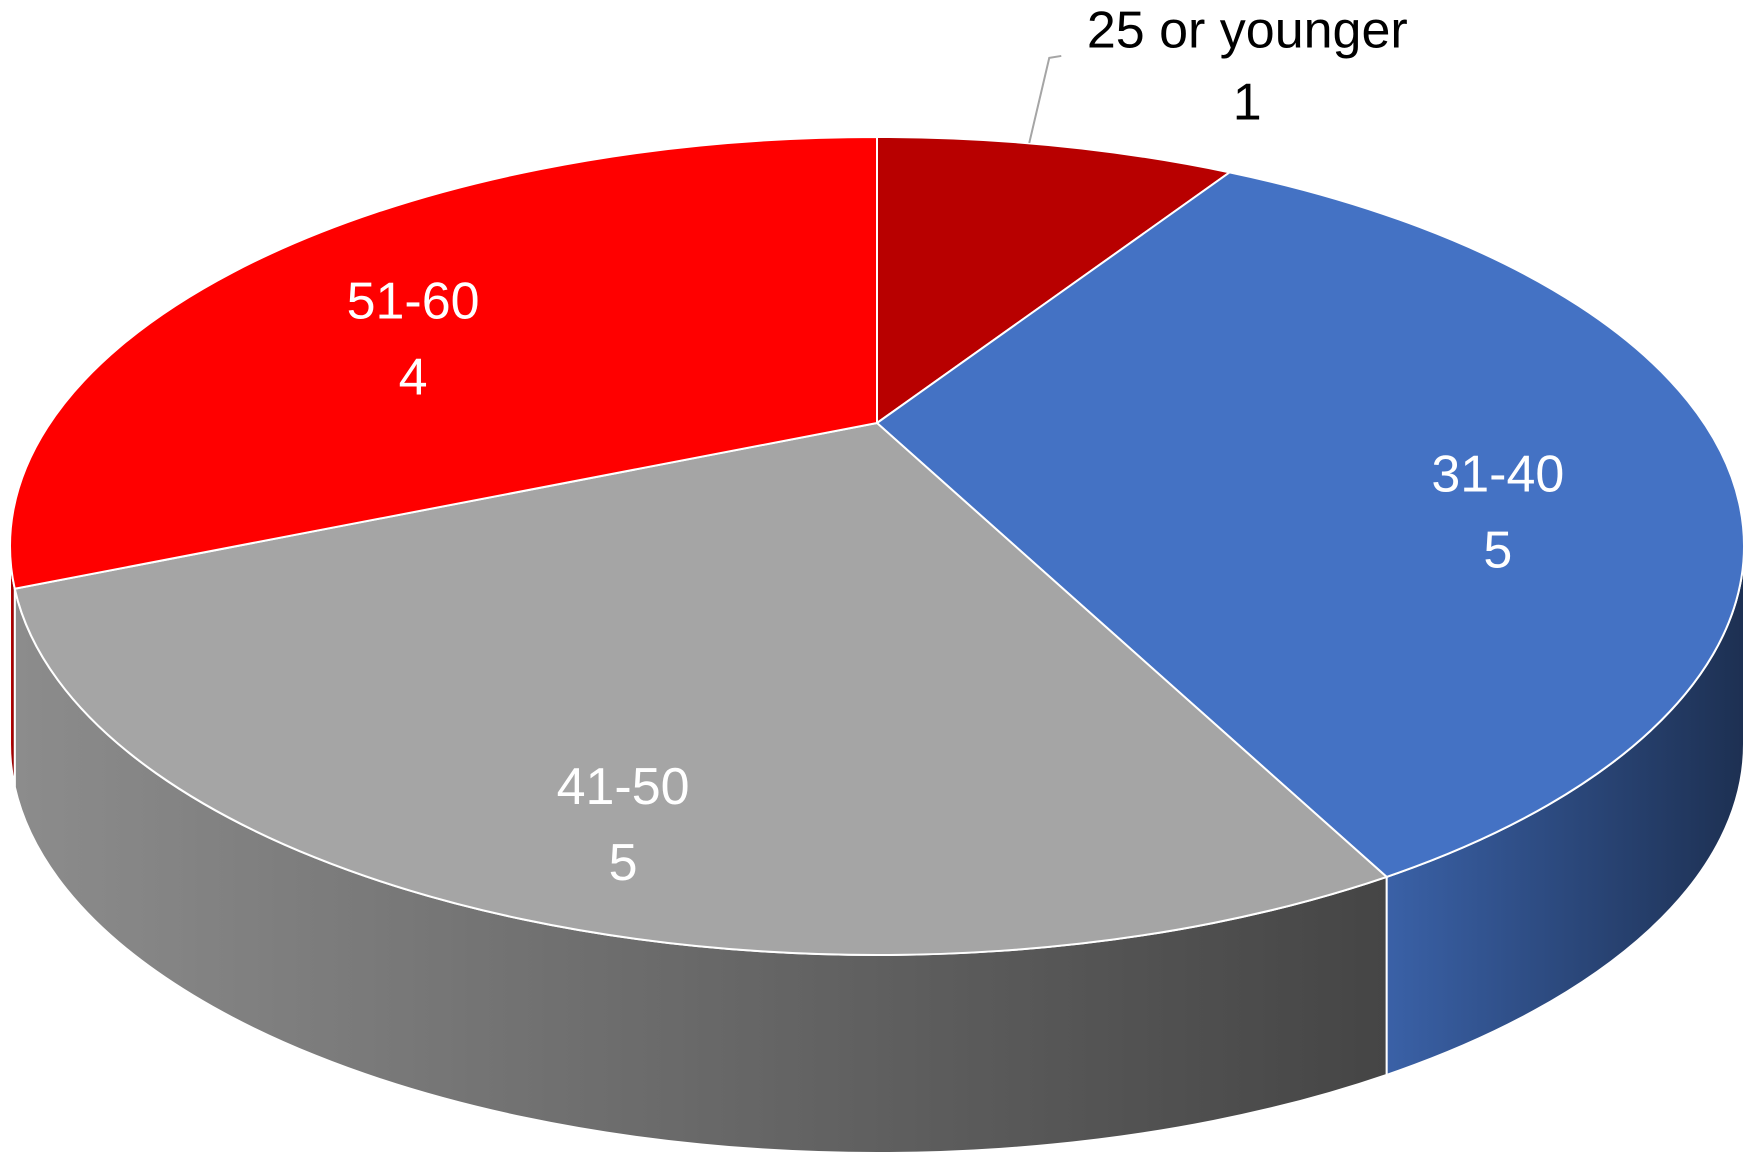 Image resolution: width=1748 pixels, height=1156 pixels. Describe the element at coordinates (623, 787) in the screenshot. I see `category-label: 41-50` at that location.